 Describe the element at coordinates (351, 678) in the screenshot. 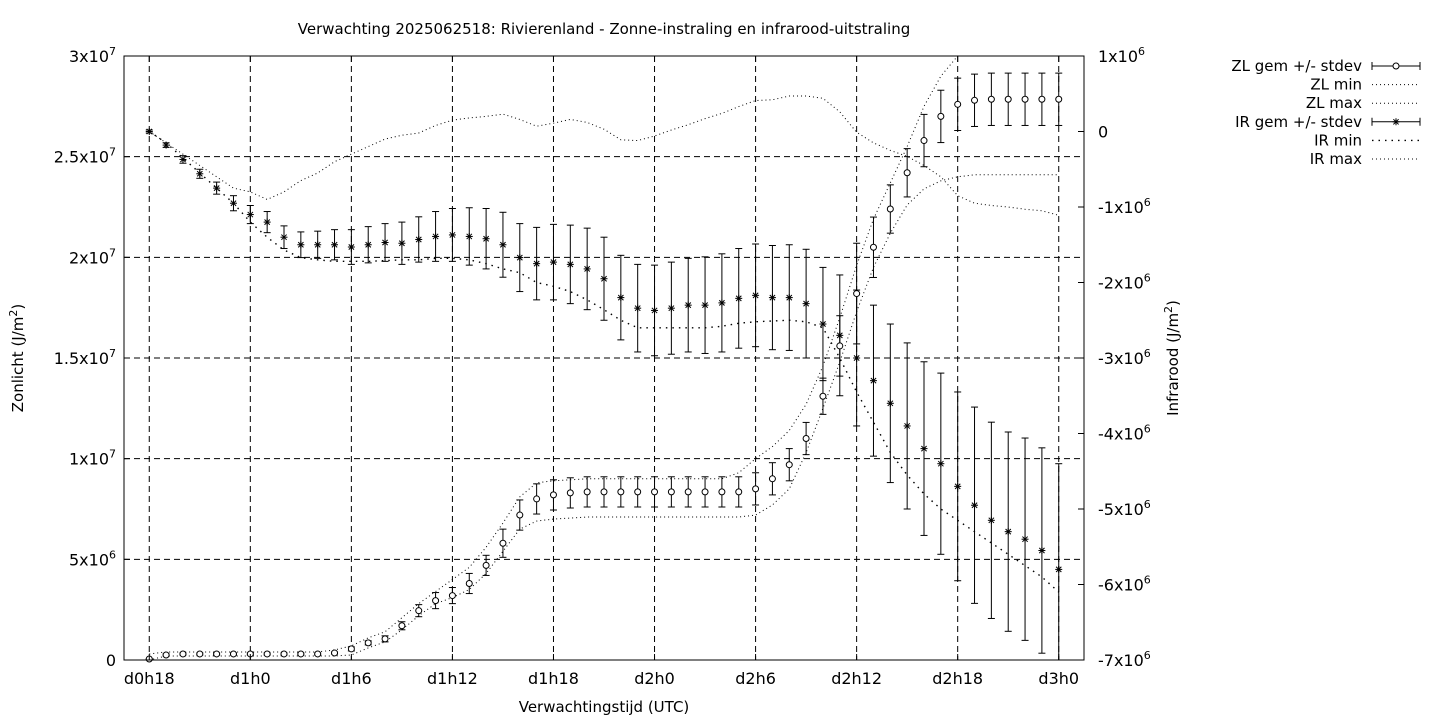

I see `x-tick-label: d1h6` at that location.